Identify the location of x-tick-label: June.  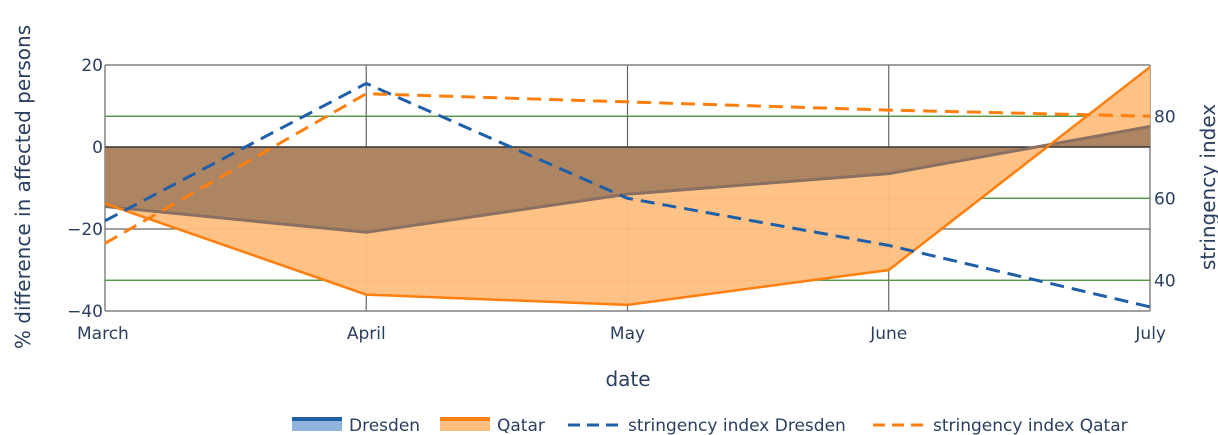
(888, 334).